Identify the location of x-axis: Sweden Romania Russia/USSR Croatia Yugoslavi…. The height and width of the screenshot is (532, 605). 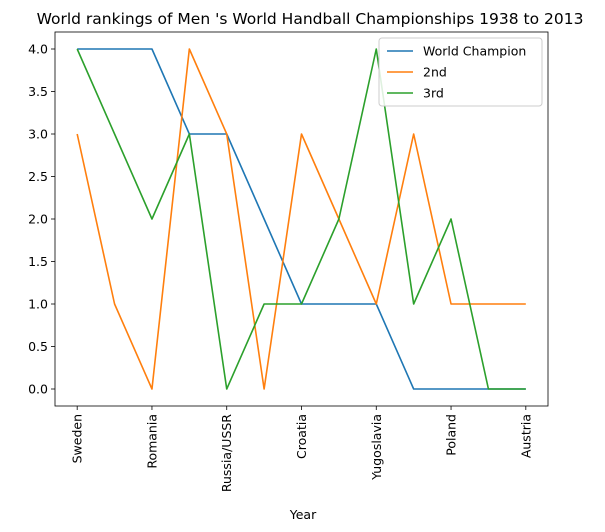
(301, 449).